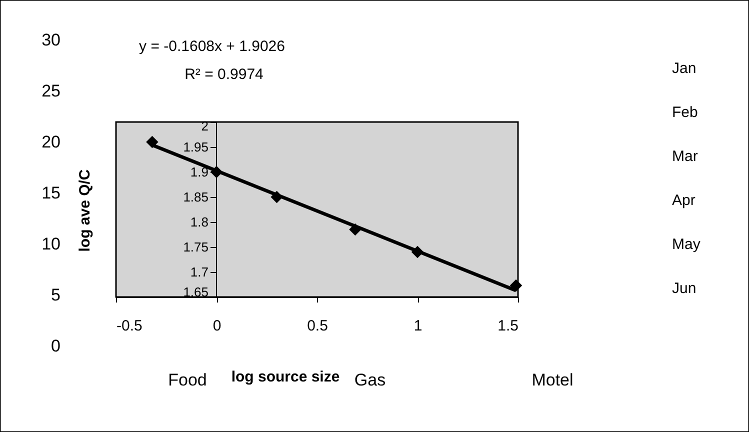 The width and height of the screenshot is (749, 432). What do you see at coordinates (51, 40) in the screenshot?
I see `y-tick-label: 30` at bounding box center [51, 40].